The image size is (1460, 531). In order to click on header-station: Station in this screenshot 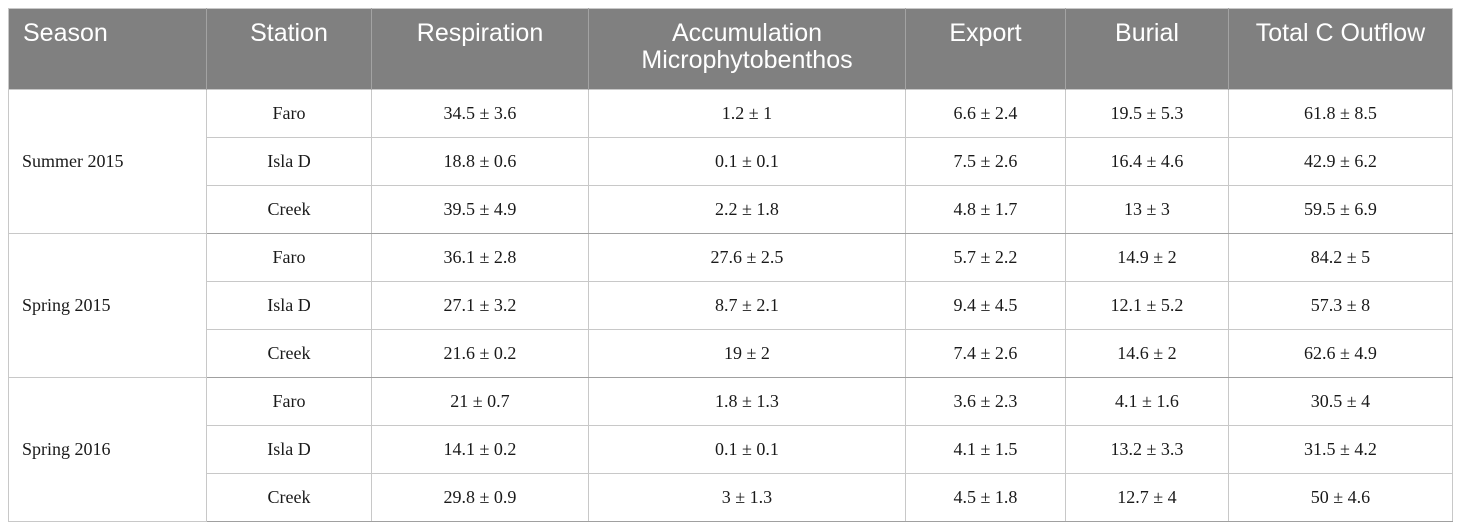, I will do `click(289, 49)`.